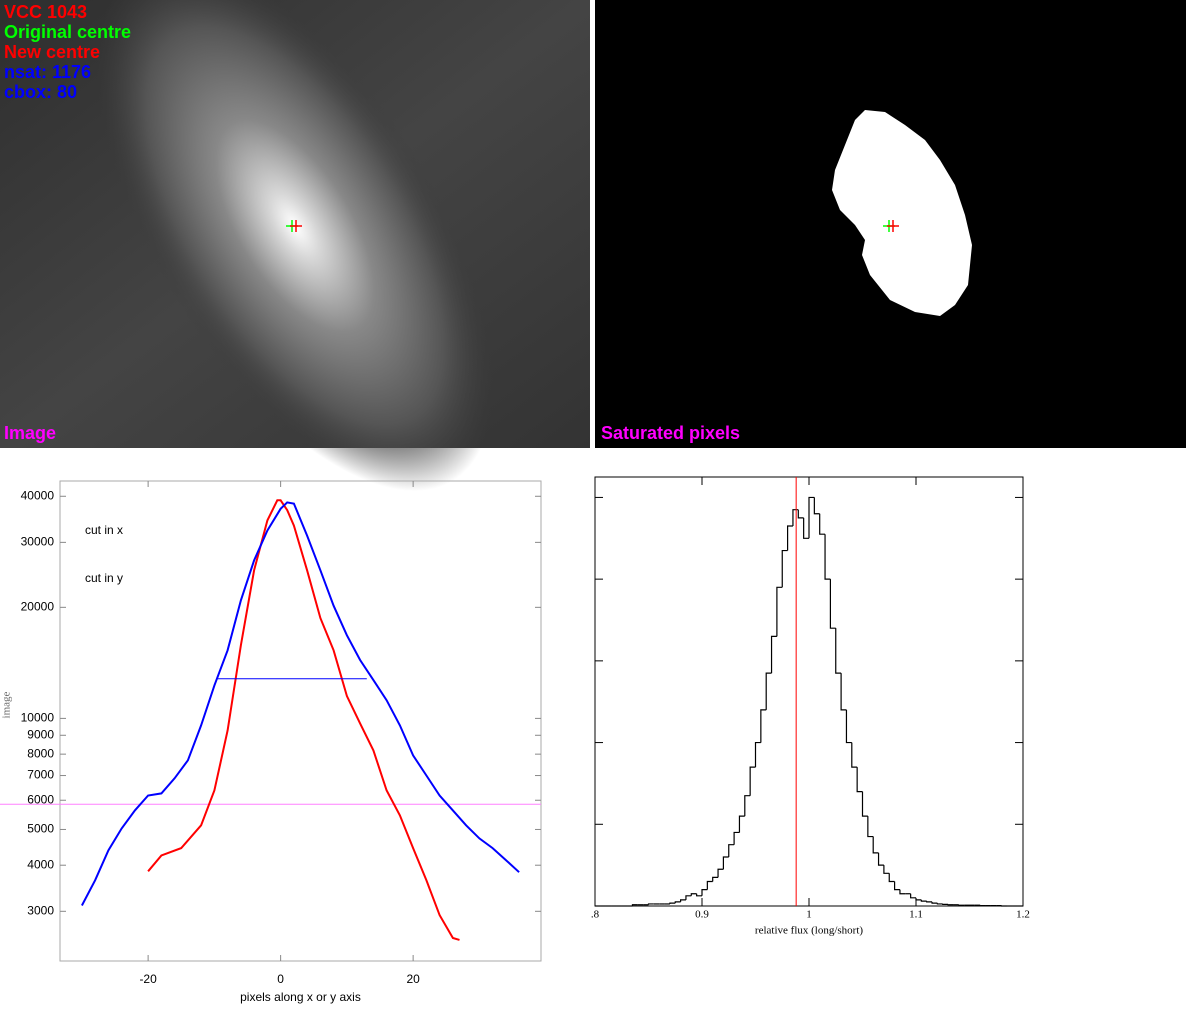  Describe the element at coordinates (40, 753) in the screenshot. I see `y-tick-label: 8000` at that location.